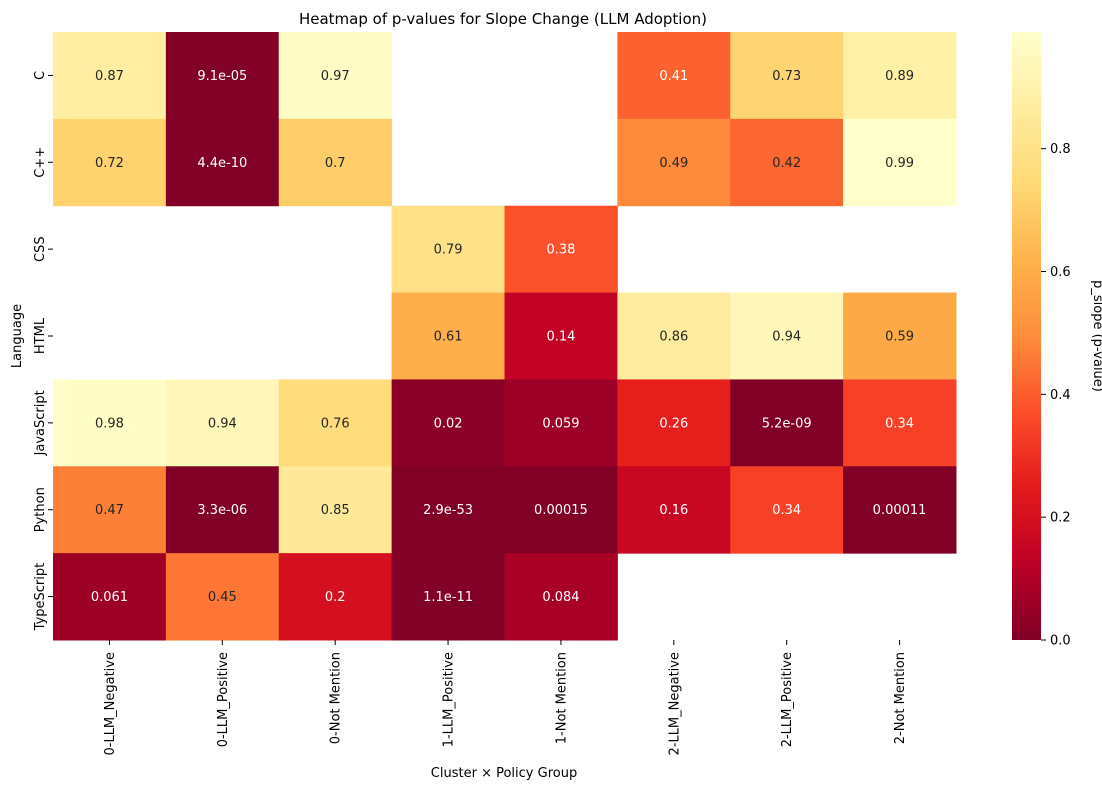 This screenshot has width=1102, height=794. I want to click on x-tick-label: 2-LLM_Positive, so click(787, 699).